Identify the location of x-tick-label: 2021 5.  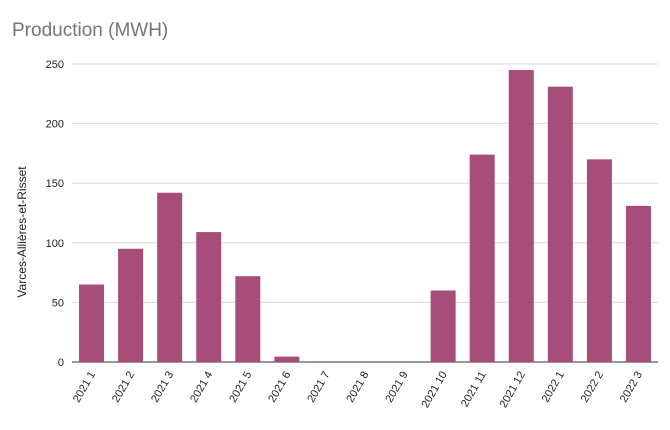
(240, 387).